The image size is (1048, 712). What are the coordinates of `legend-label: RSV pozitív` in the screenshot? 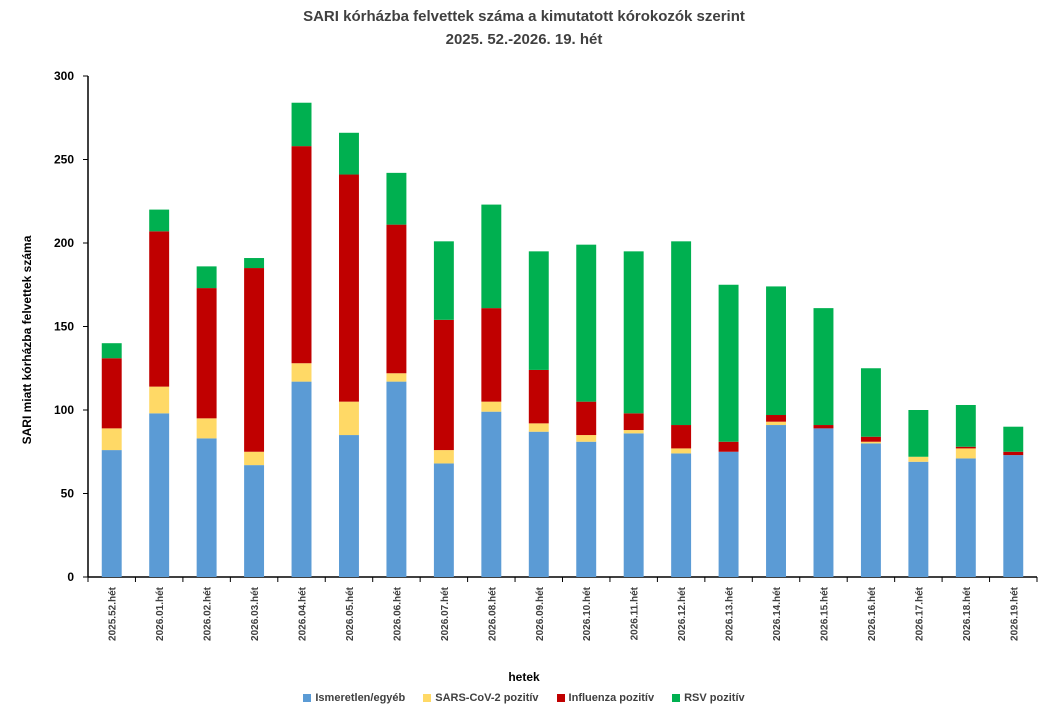 It's located at (714, 698).